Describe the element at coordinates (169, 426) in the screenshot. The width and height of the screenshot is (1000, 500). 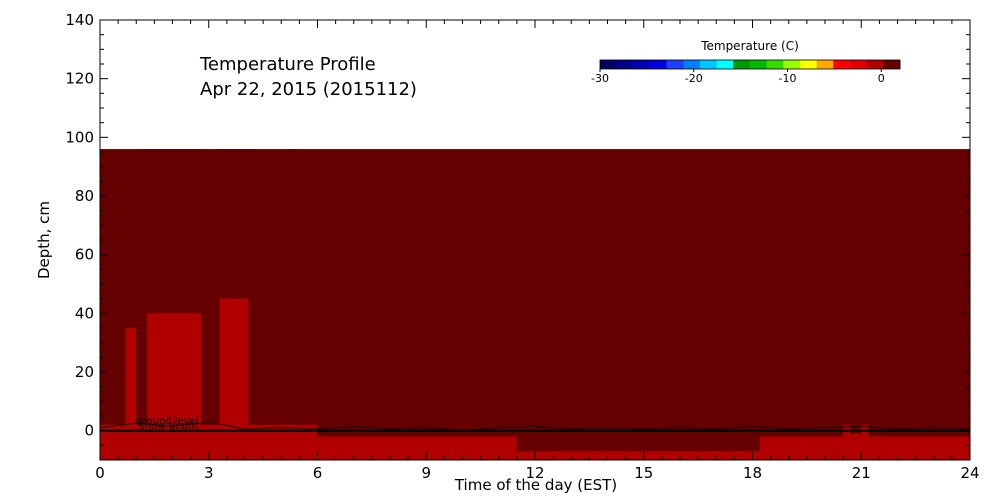
I see `snow-depth-annotation: snow depth` at that location.